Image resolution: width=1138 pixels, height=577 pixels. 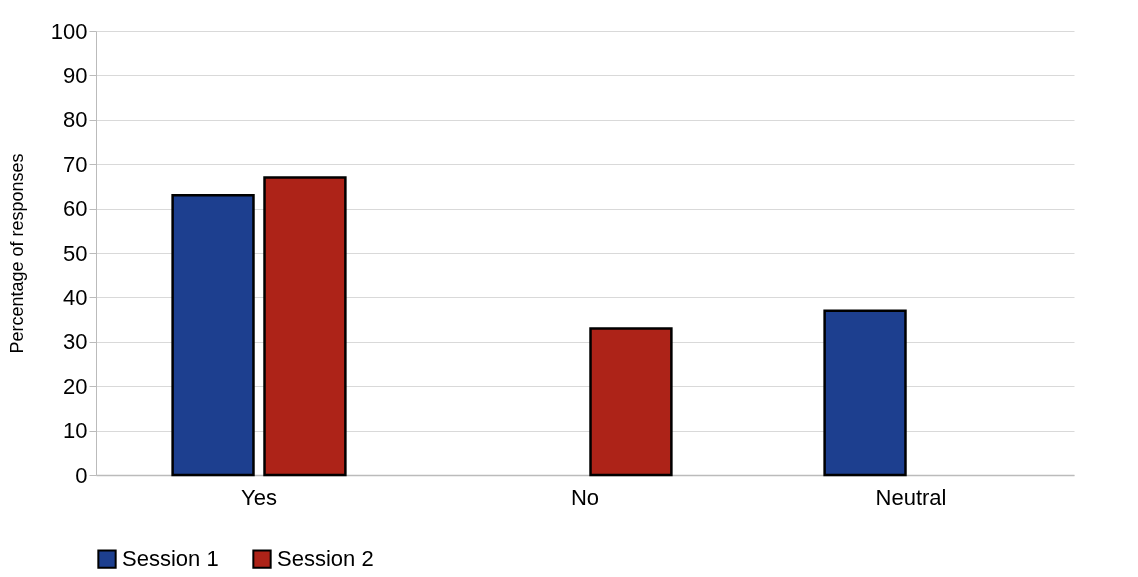 I want to click on y-tick-label: 20, so click(x=75, y=386).